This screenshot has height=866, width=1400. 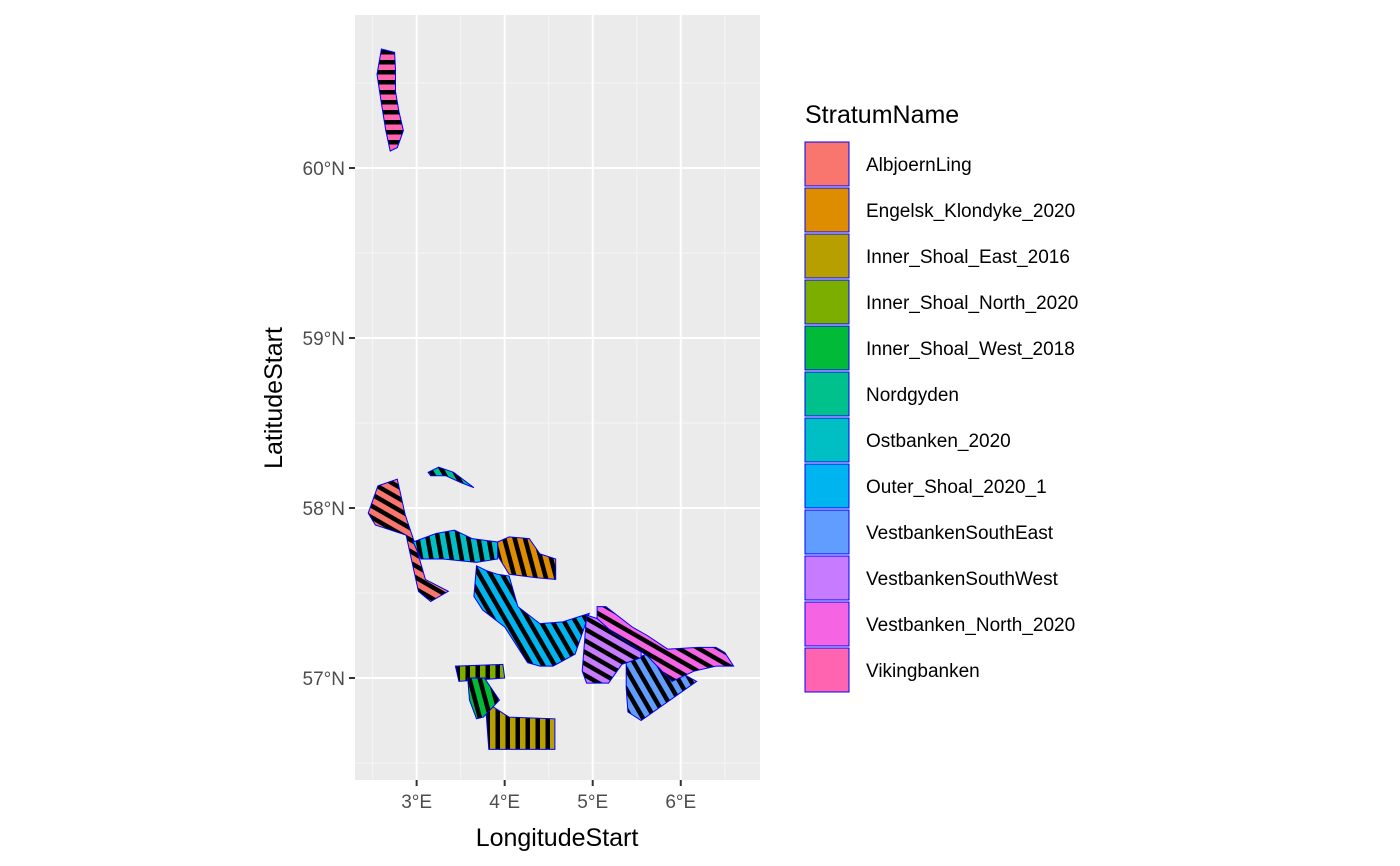 I want to click on legend-label-vestbankensouthwest: VestbankenSouthWest, so click(x=962, y=579).